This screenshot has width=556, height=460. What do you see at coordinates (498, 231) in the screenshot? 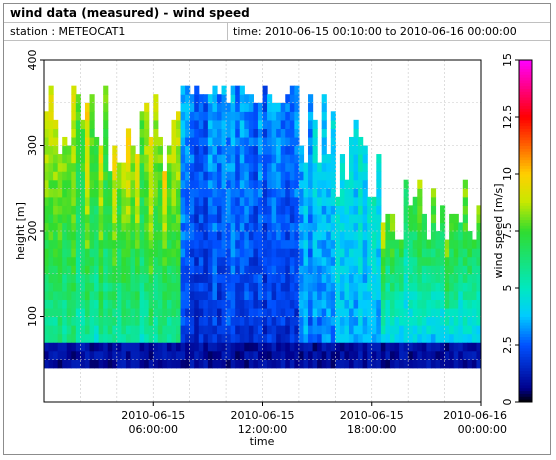
I see `colorbar-label: wind speed [m/s]` at bounding box center [498, 231].